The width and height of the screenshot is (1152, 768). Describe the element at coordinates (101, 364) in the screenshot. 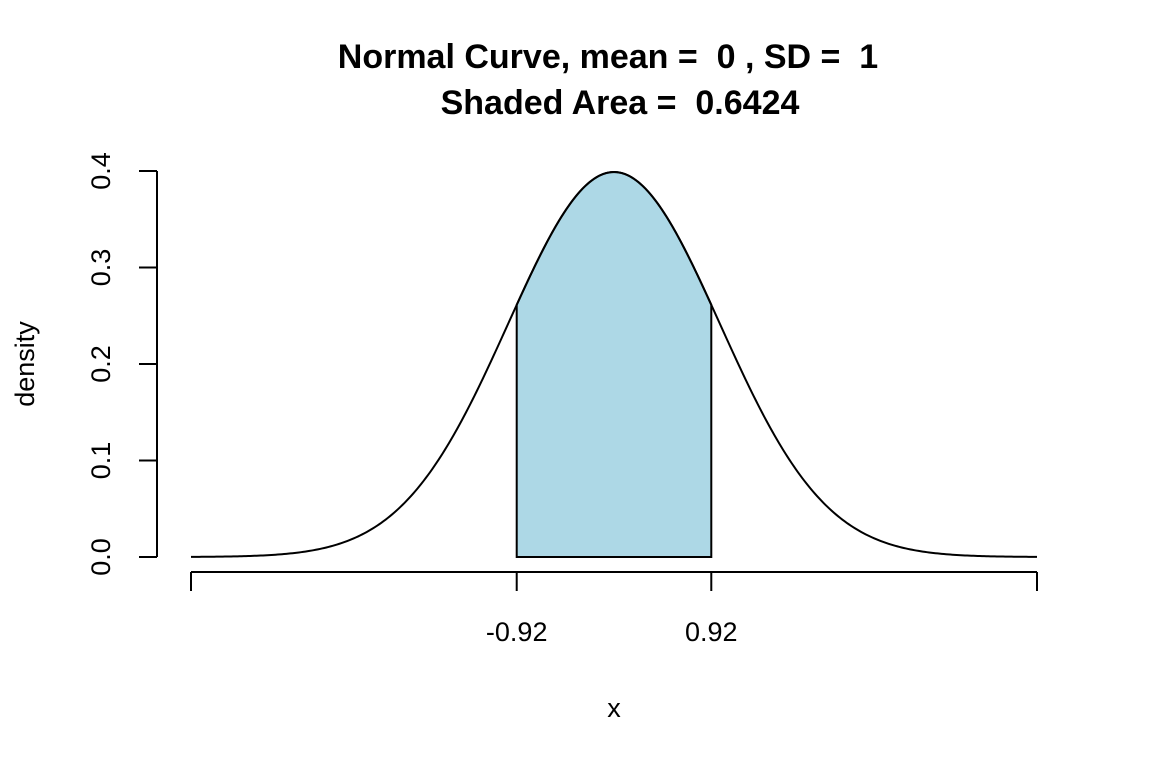

I see `y-tick-label: 0.2` at that location.